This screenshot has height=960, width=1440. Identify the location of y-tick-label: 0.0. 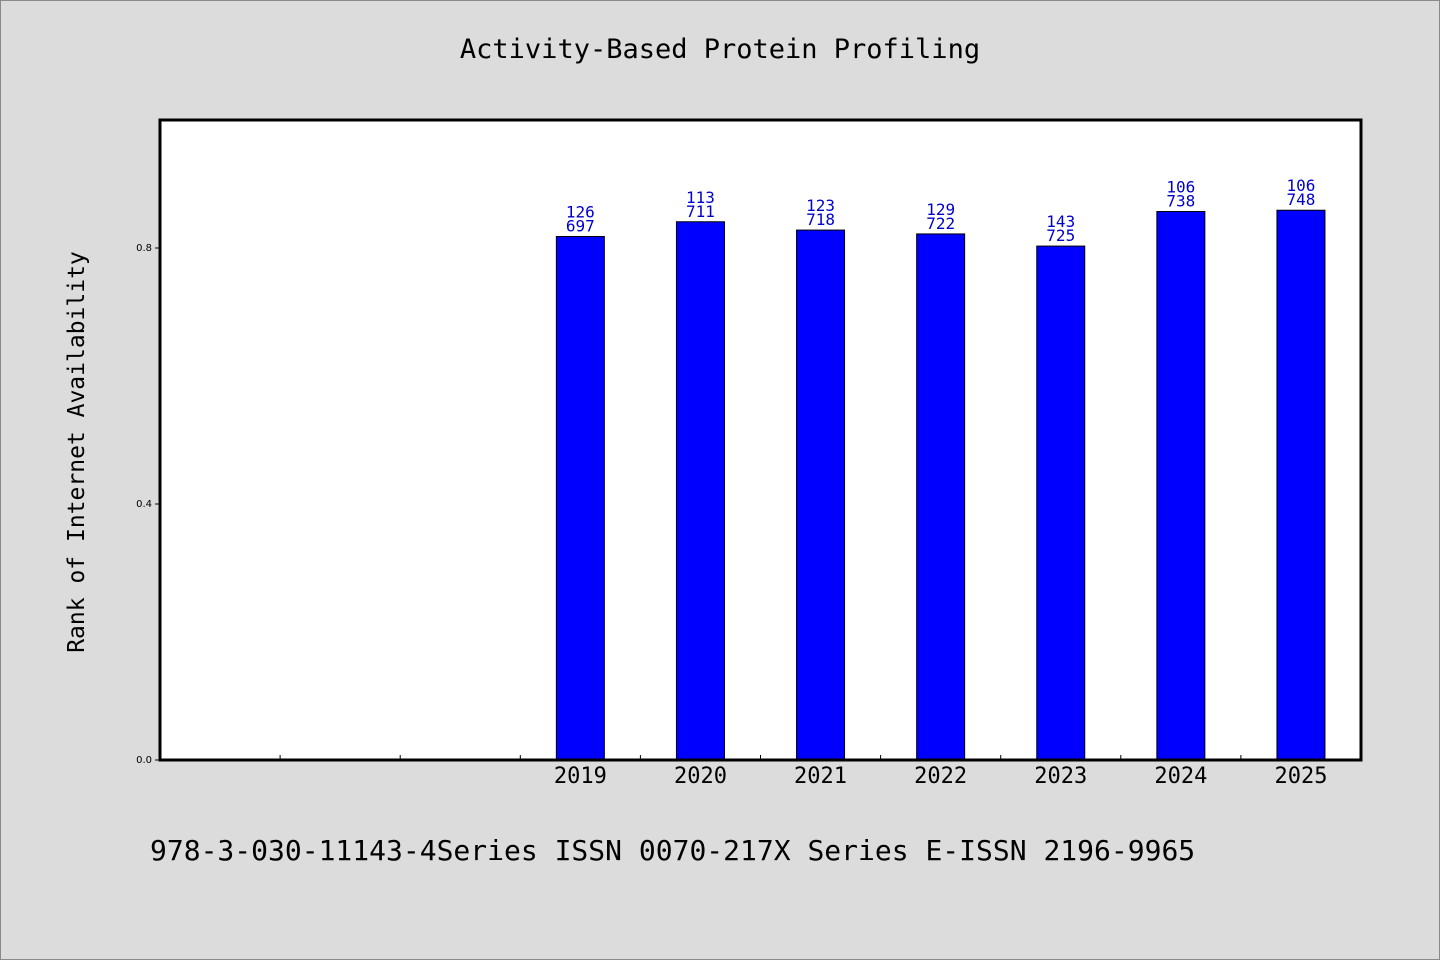
(144, 760).